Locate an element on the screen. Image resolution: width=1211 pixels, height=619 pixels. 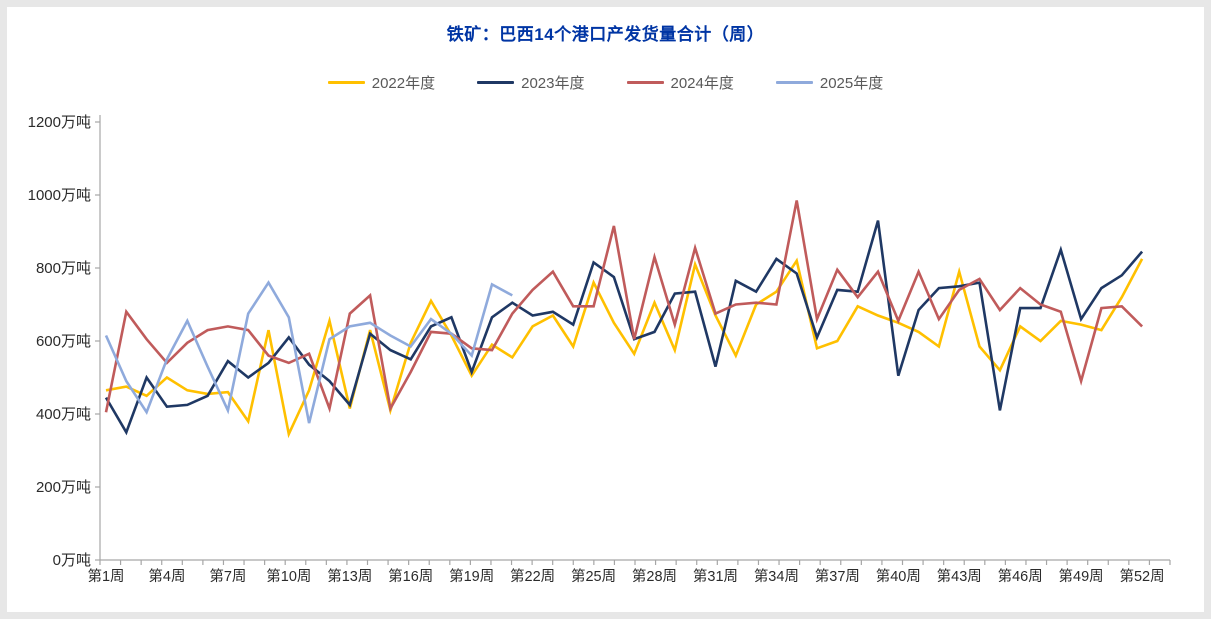
x-axis-label: 第49周 is located at coordinates (1081, 576).